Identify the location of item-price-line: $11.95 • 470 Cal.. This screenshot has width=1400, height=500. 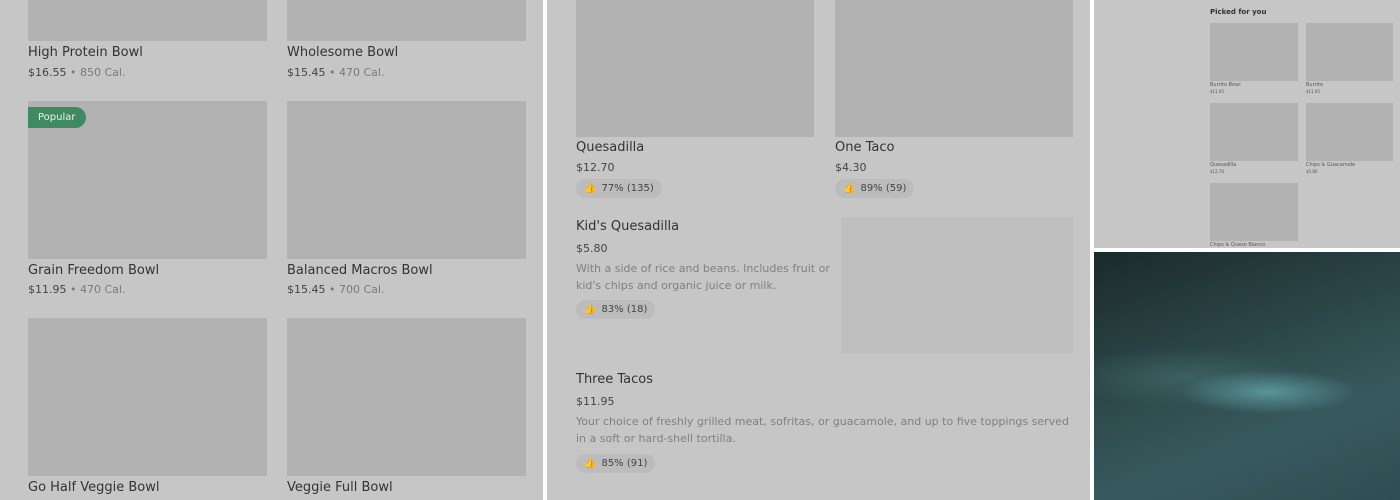
(76, 289).